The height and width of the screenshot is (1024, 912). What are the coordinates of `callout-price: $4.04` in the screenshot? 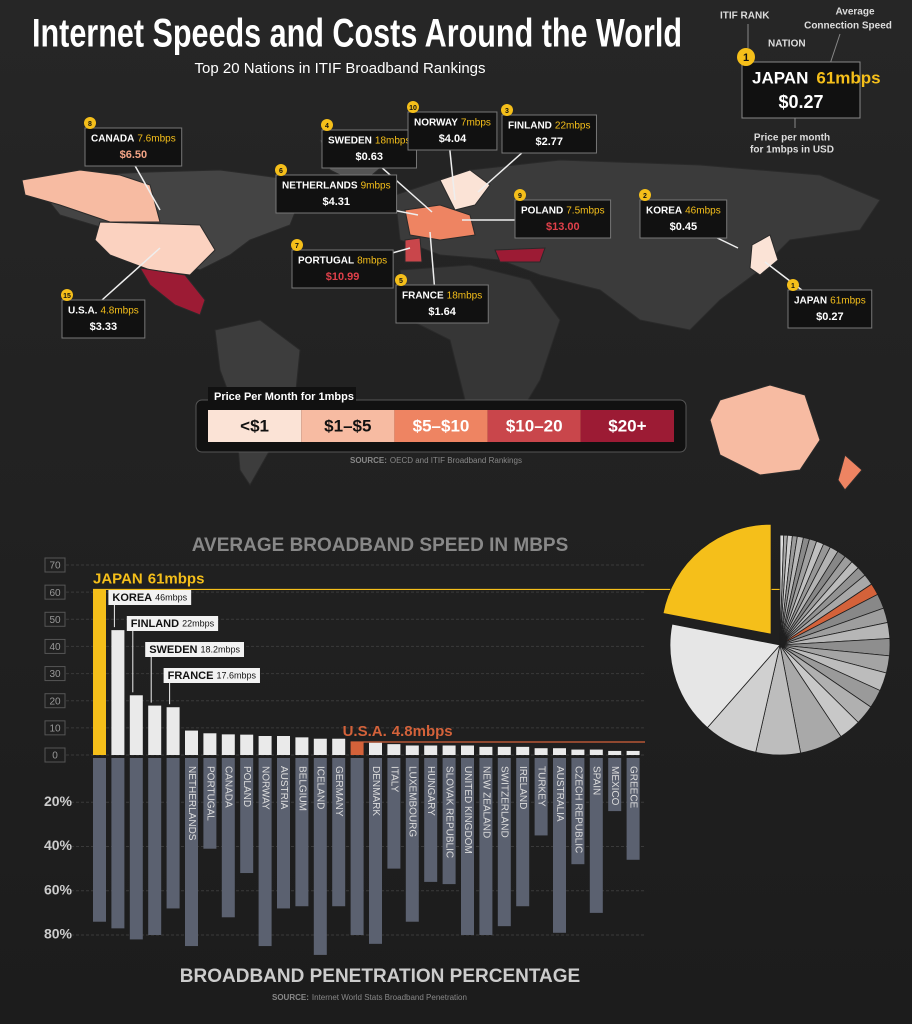 It's located at (453, 139).